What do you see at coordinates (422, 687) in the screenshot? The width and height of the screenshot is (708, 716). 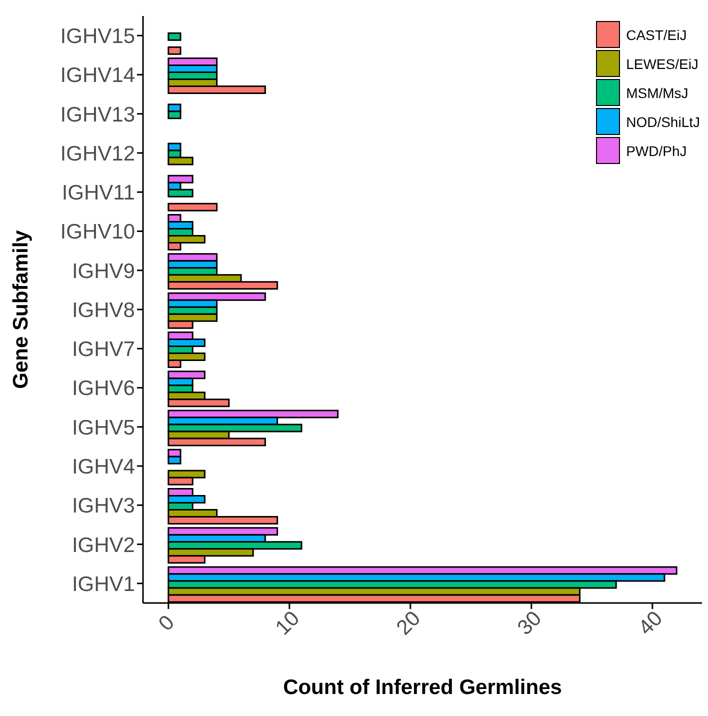 I see `x-axis-title: Count of Inferred Germlines` at bounding box center [422, 687].